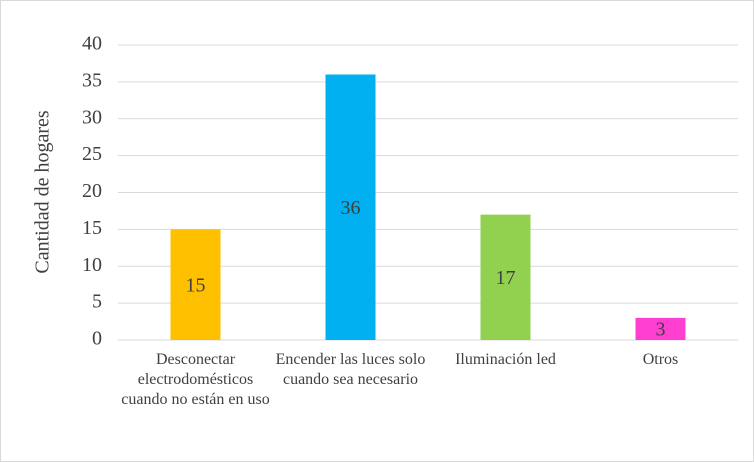 This screenshot has width=754, height=462. I want to click on y-tick-label: 5, so click(97, 302).